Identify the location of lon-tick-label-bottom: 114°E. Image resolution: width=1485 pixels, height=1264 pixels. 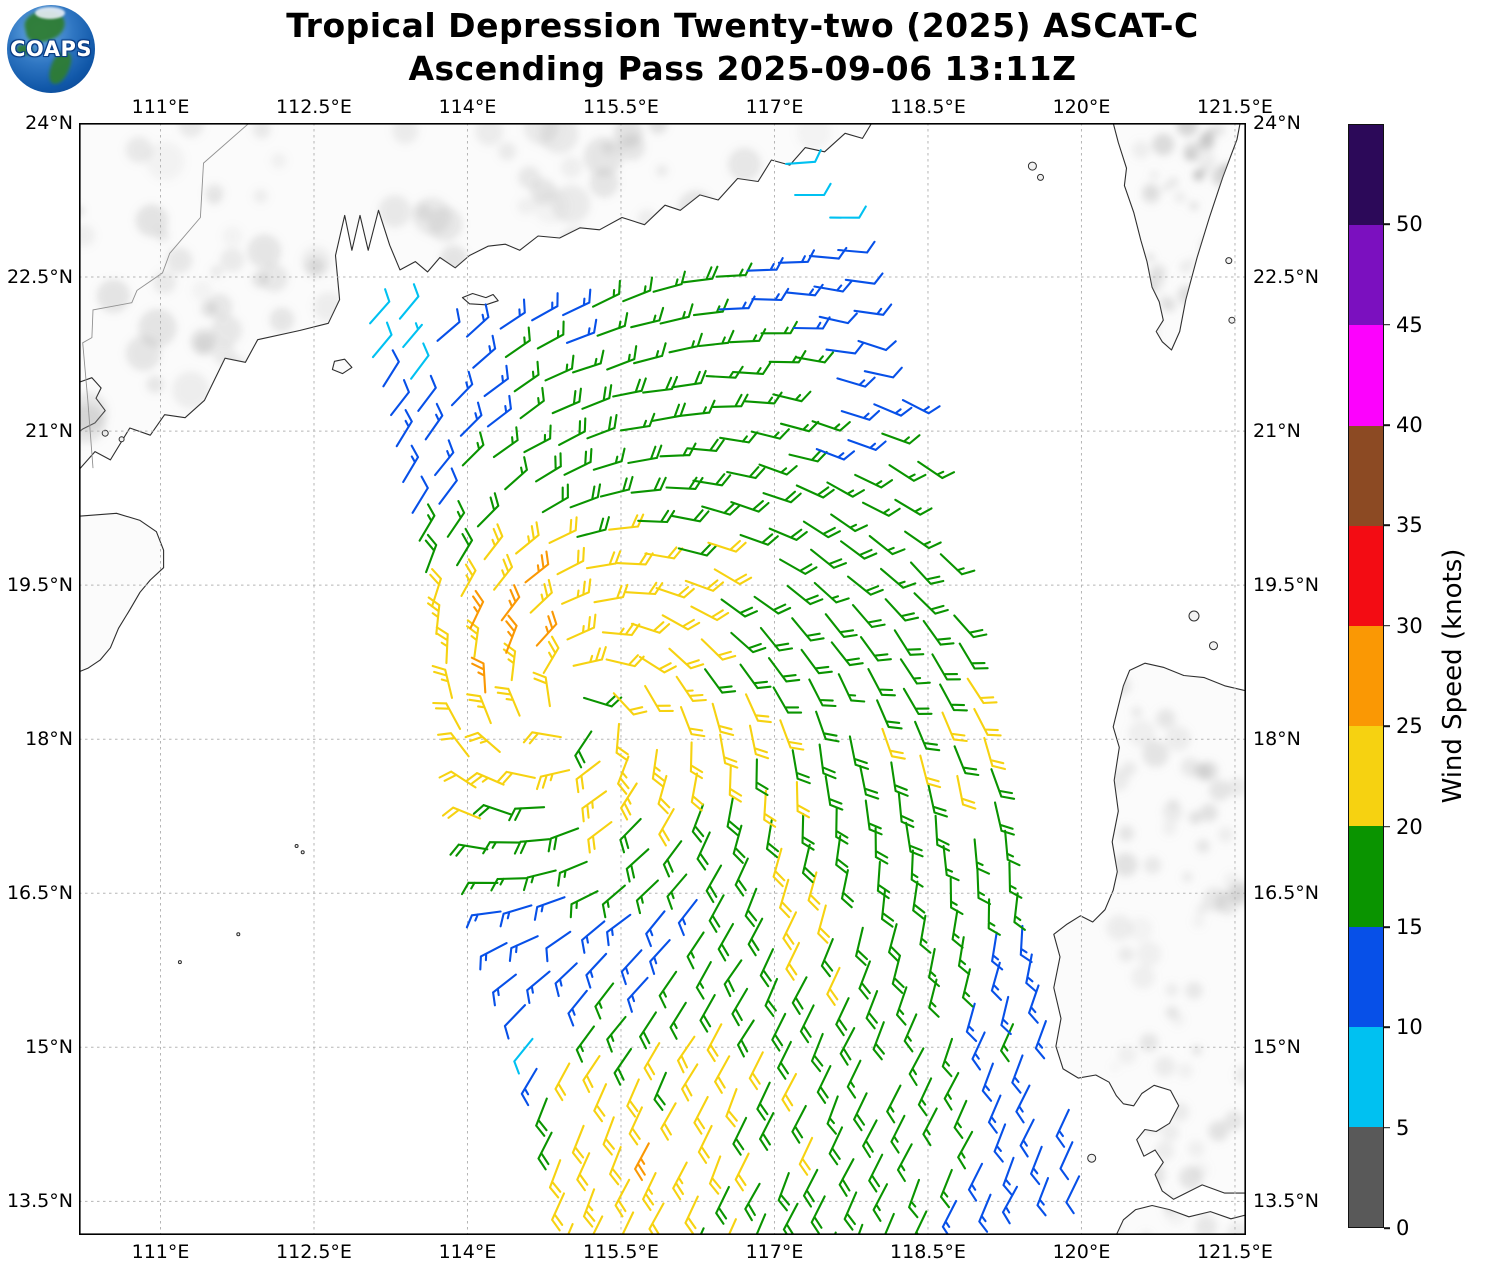
(467, 1252).